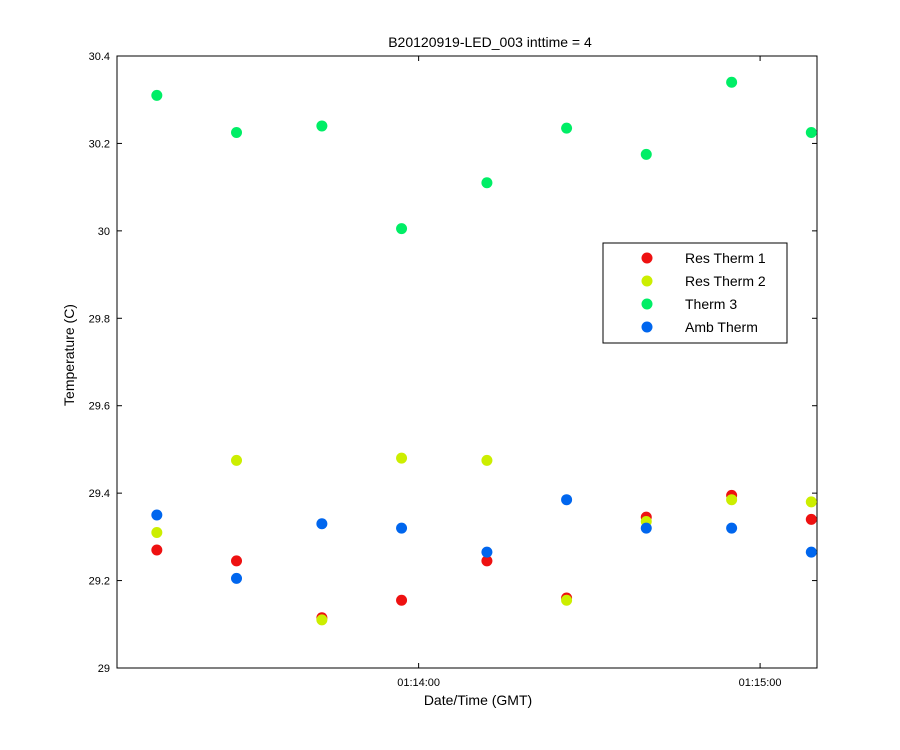  Describe the element at coordinates (725, 258) in the screenshot. I see `legend-label: Res Therm 1` at that location.